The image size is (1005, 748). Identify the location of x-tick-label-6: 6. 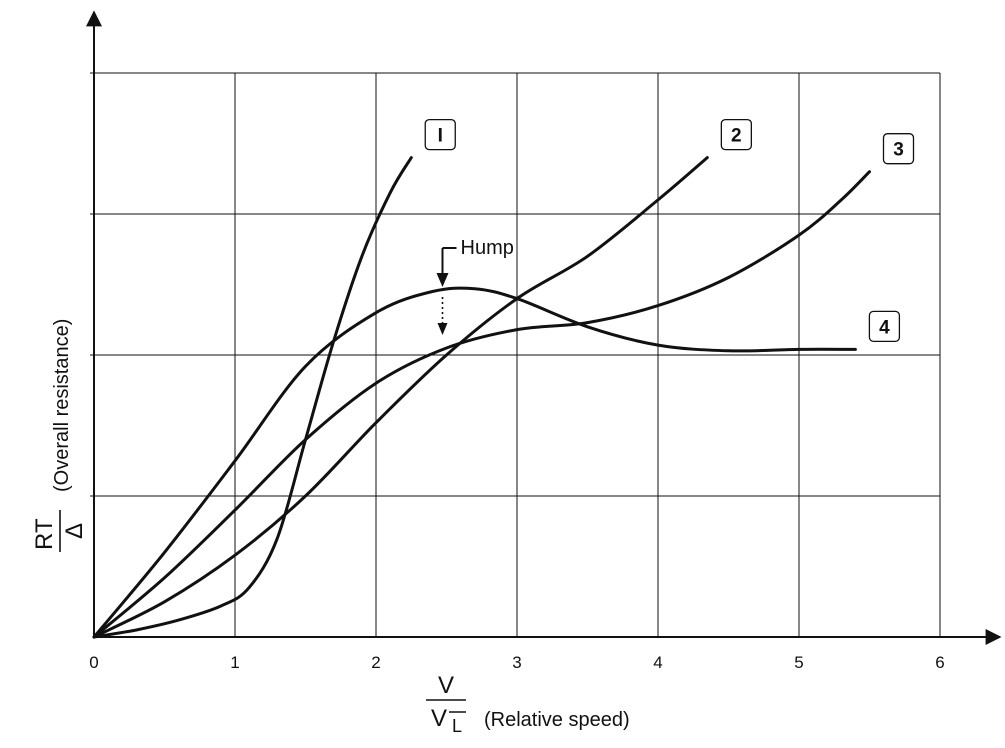
(939, 662).